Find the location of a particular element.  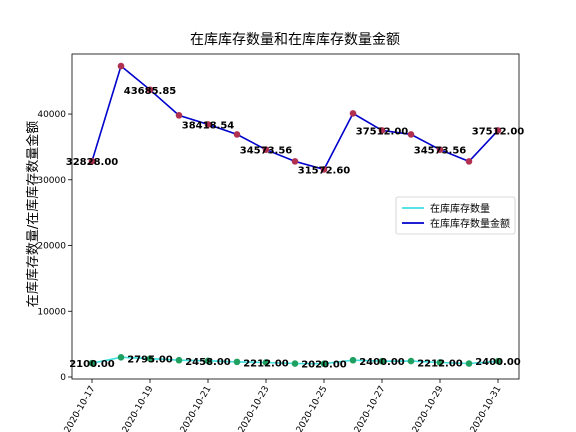

x-tick-label: 2020-10-21 is located at coordinates (196, 408).